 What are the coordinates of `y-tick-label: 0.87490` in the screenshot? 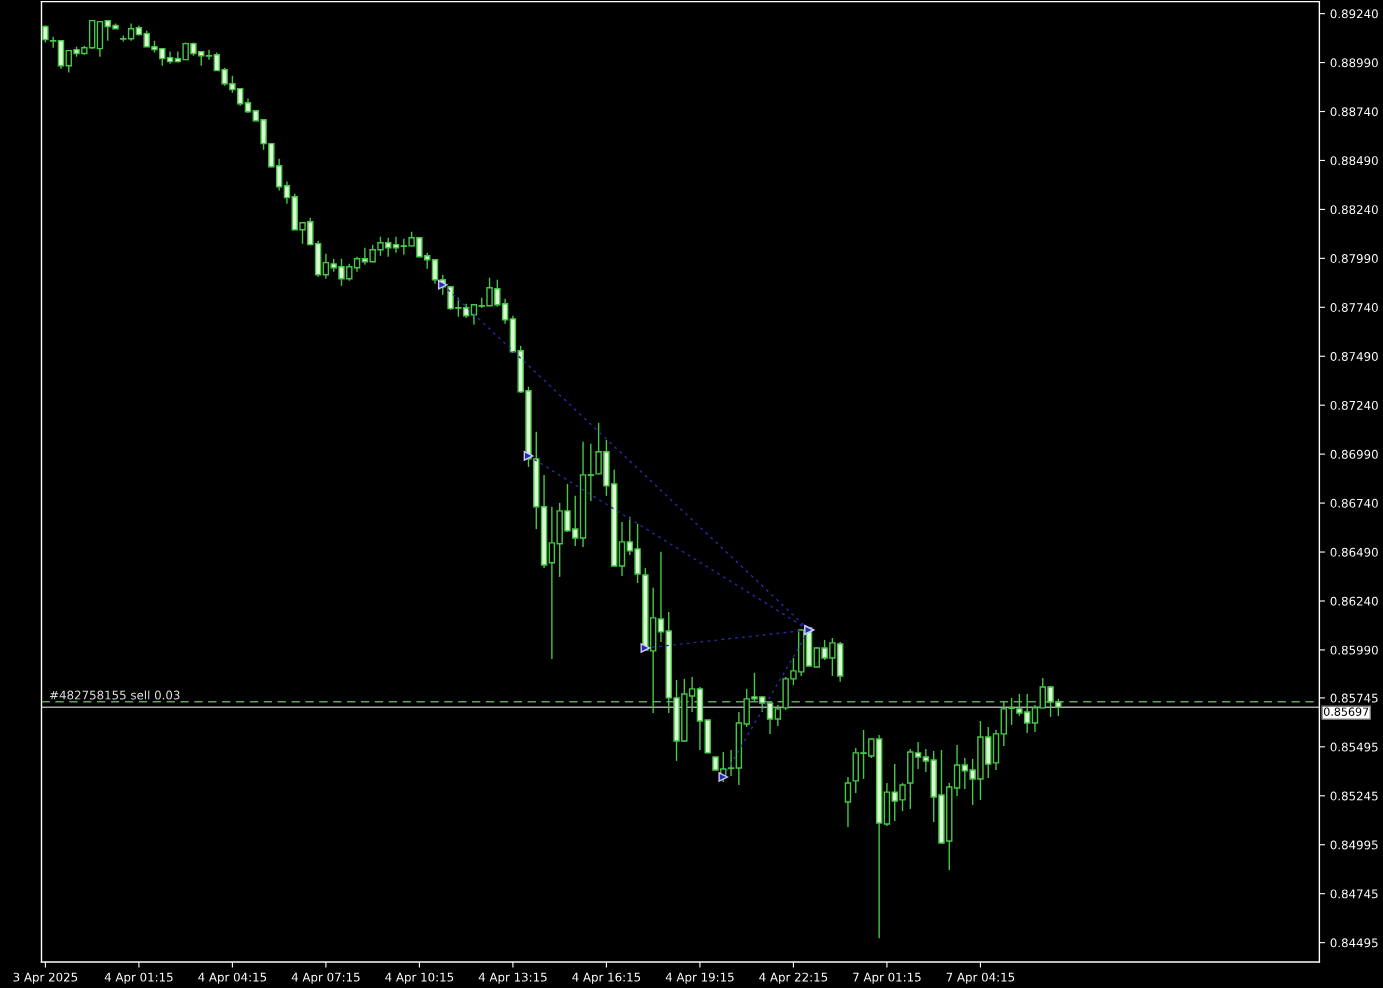 It's located at (1354, 356).